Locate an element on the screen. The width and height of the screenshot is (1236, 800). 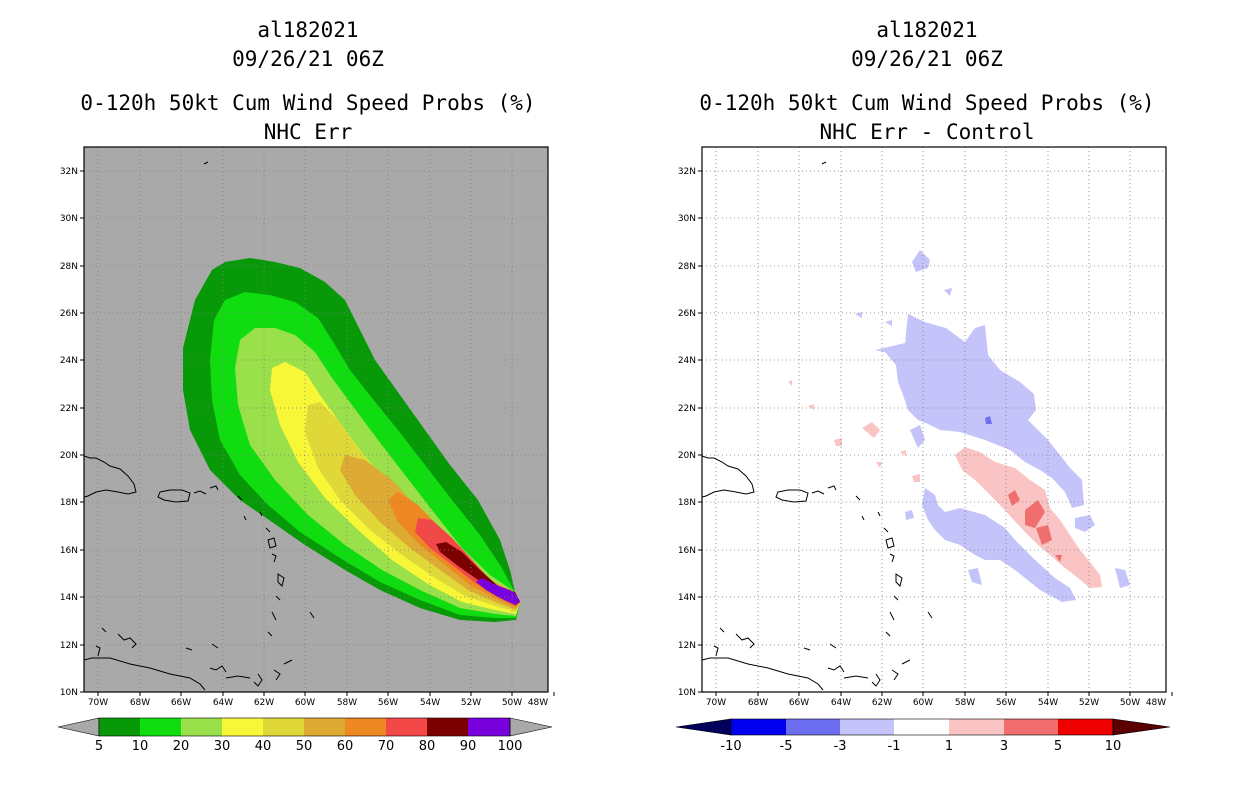
right-lat-20n: 20N is located at coordinates (687, 456).